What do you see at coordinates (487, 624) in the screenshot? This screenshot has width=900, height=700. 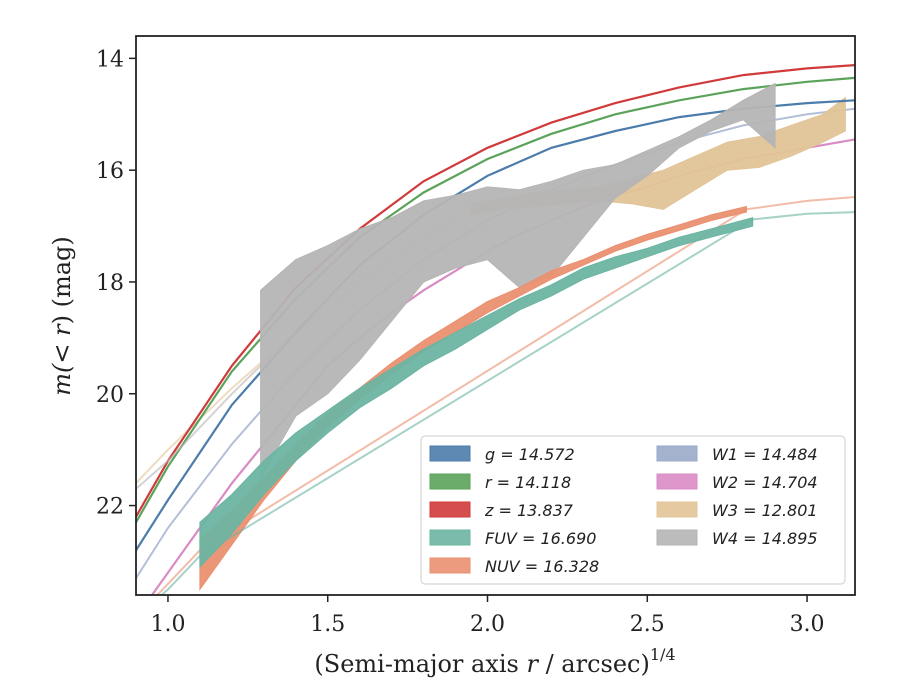 I see `x-tick-label: 2.0` at bounding box center [487, 624].